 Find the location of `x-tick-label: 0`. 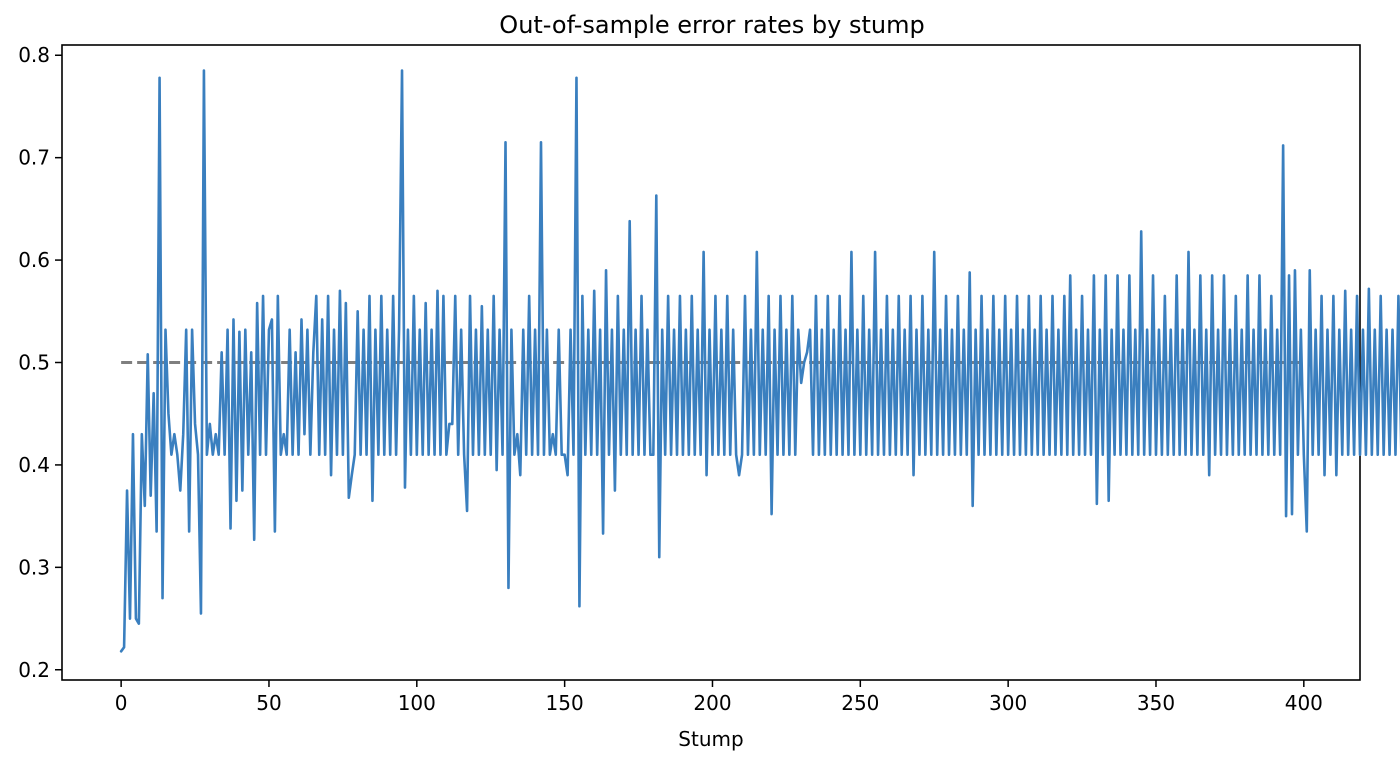

x-tick-label: 0 is located at coordinates (121, 703).